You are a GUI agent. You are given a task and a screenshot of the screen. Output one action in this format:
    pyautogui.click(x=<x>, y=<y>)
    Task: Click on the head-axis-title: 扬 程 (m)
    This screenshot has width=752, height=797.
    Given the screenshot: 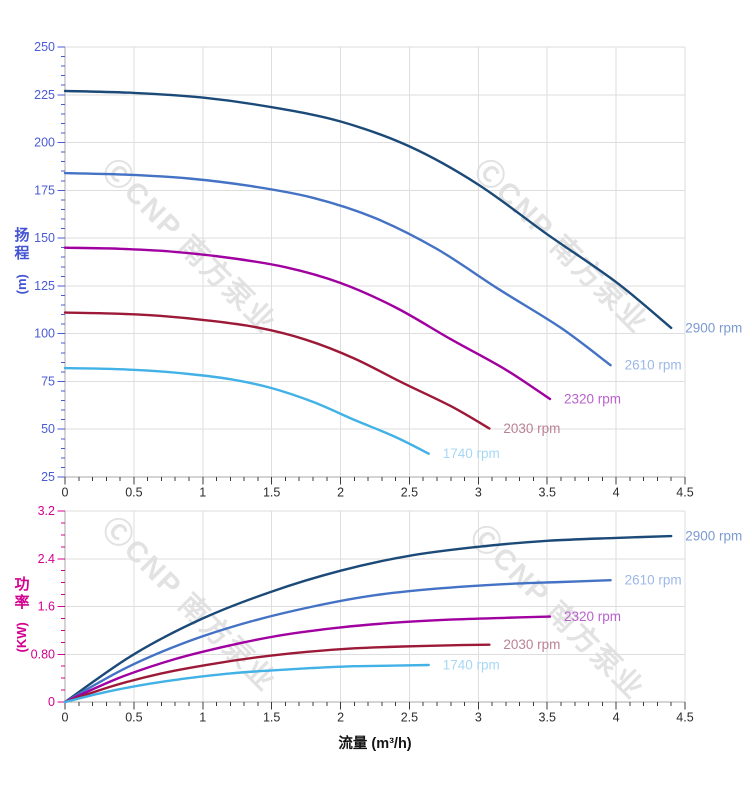 What is the action you would take?
    pyautogui.click(x=22, y=260)
    